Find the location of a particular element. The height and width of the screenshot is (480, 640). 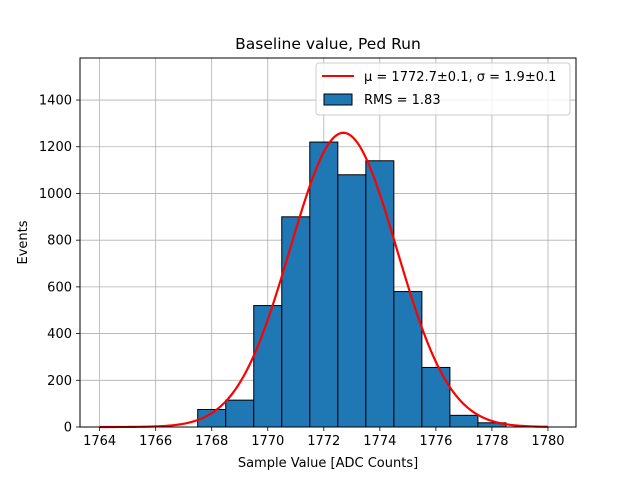

x-tick-label: 1774 is located at coordinates (379, 441).